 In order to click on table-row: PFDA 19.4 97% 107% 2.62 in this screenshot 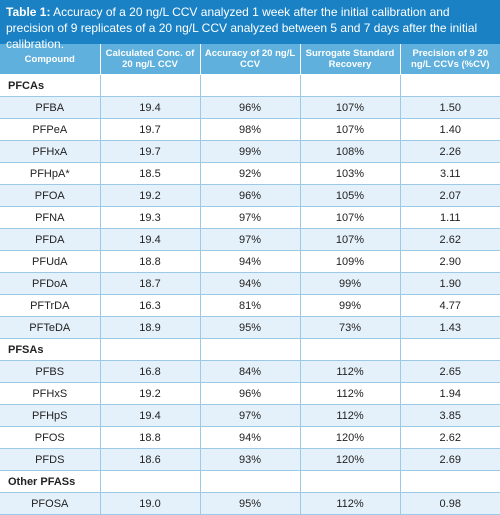, I will do `click(250, 239)`.